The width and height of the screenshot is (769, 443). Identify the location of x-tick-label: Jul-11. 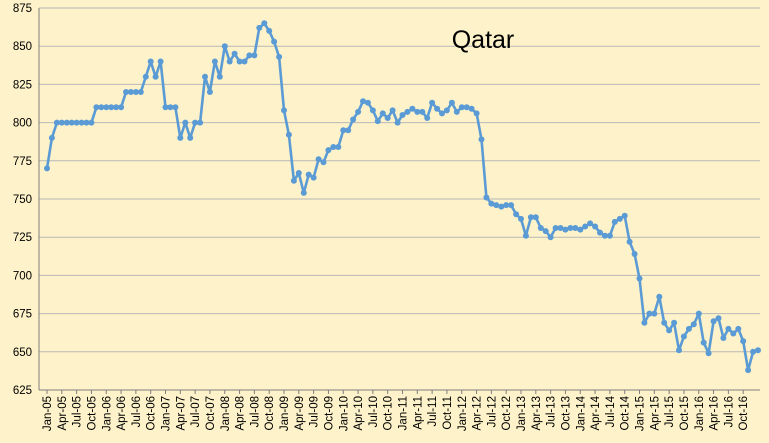
(433, 411).